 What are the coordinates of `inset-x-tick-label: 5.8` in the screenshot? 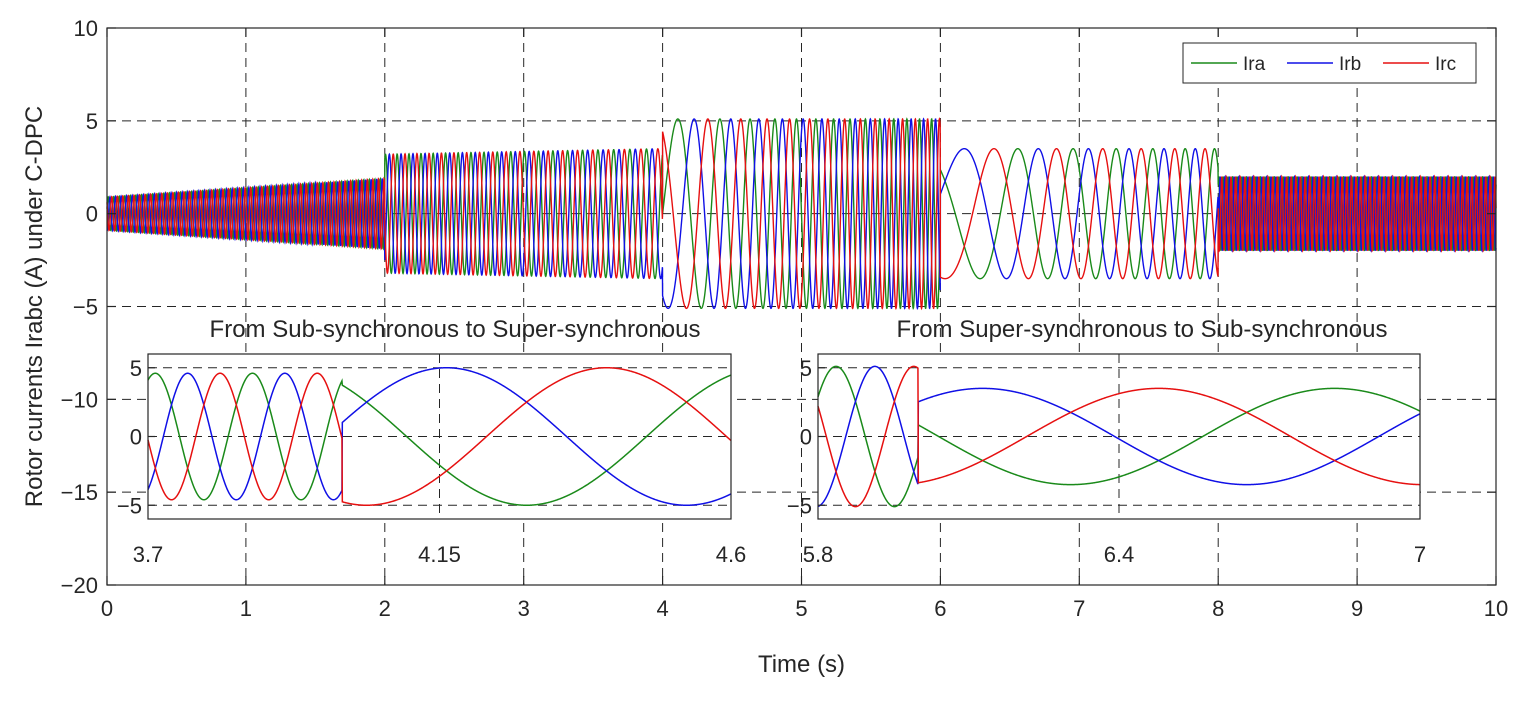 It's located at (818, 554).